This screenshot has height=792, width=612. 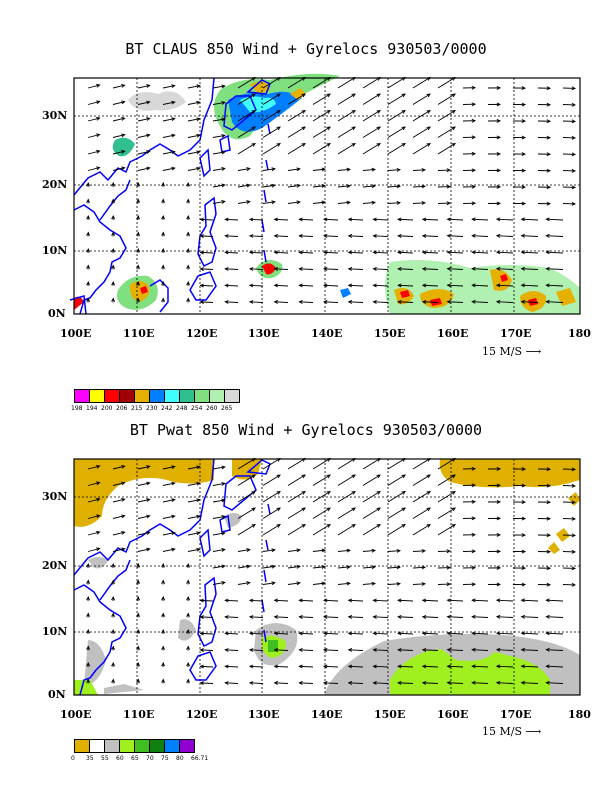 I want to click on panel2-xlabel: 180, so click(x=579, y=714).